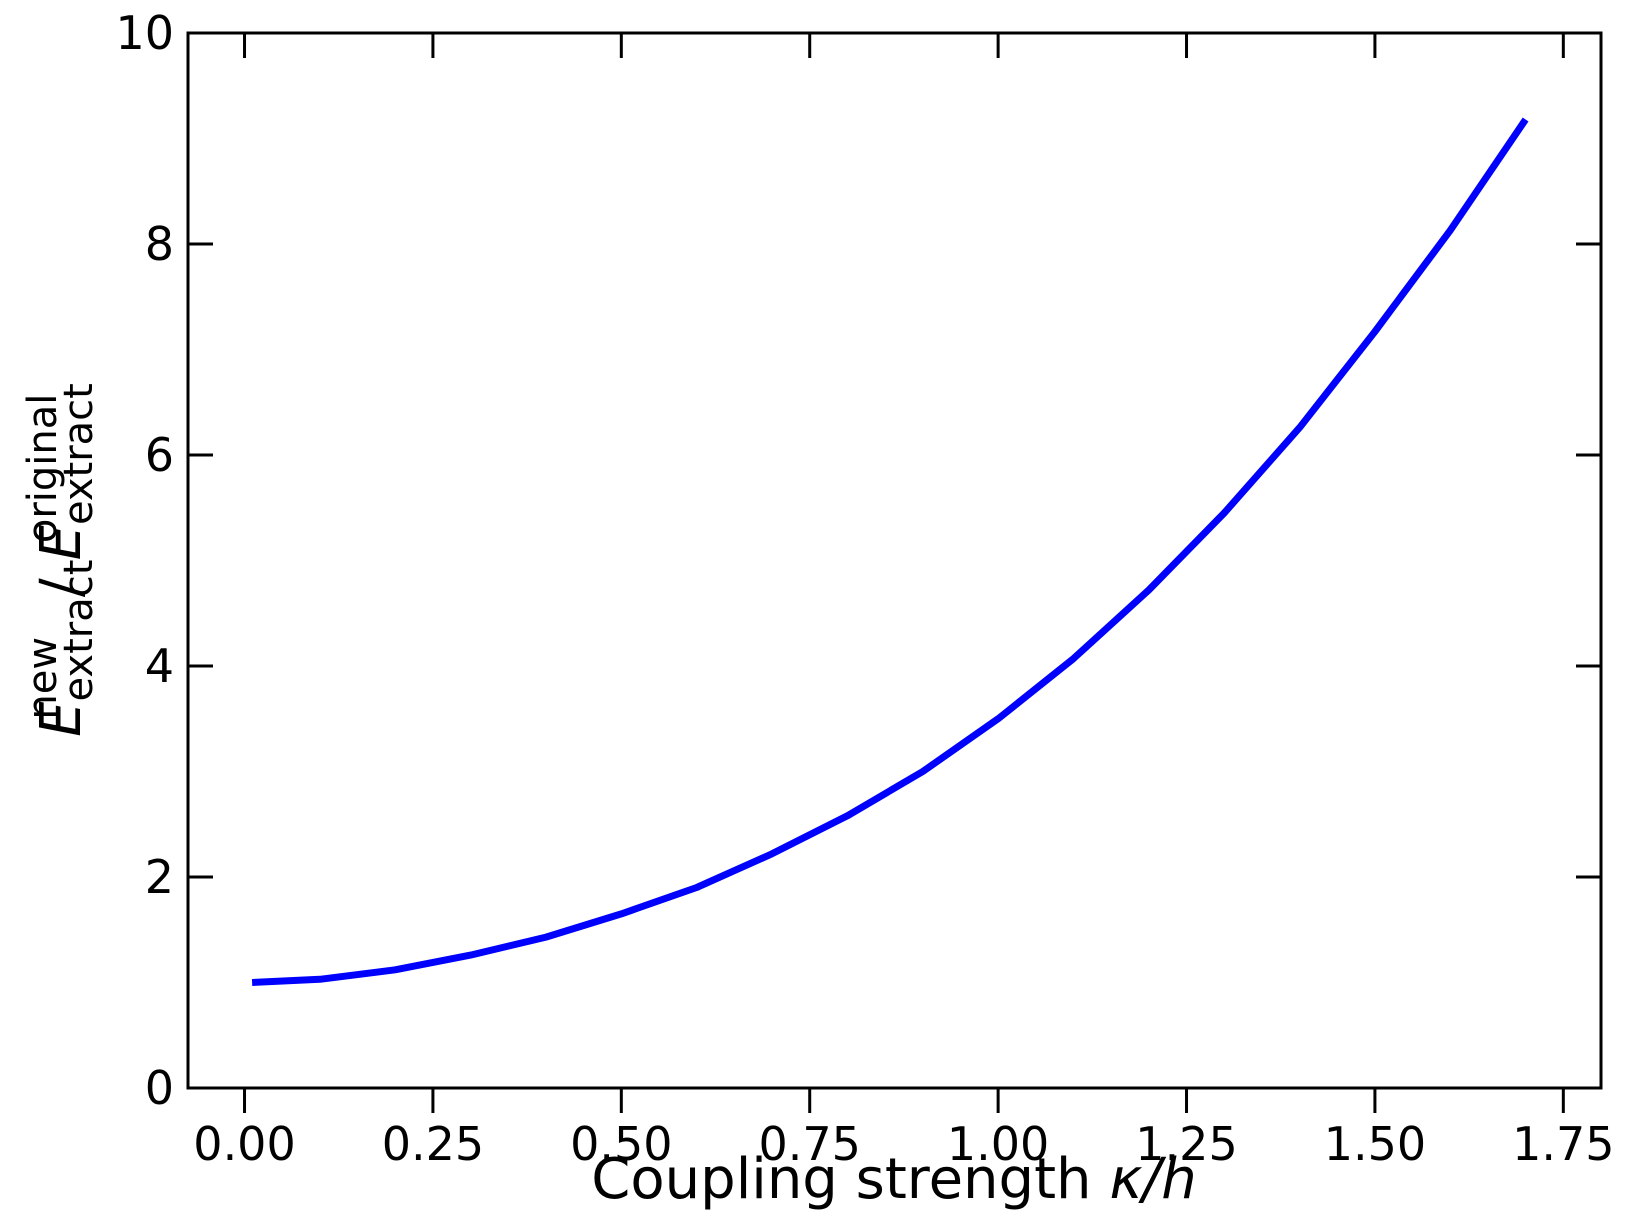  I want to click on y-axis-label: Eextractnew / Eextractoriginal, so click(61, 560).